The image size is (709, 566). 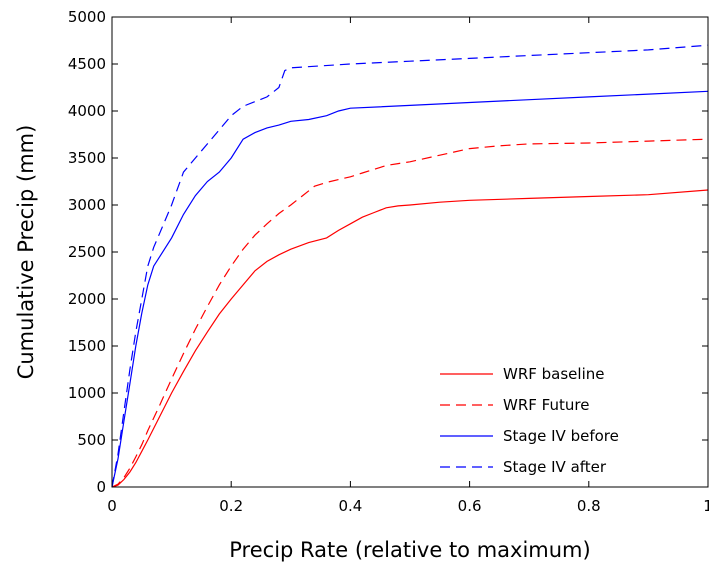 What do you see at coordinates (350, 506) in the screenshot?
I see `x-tick-label: 0.4` at bounding box center [350, 506].